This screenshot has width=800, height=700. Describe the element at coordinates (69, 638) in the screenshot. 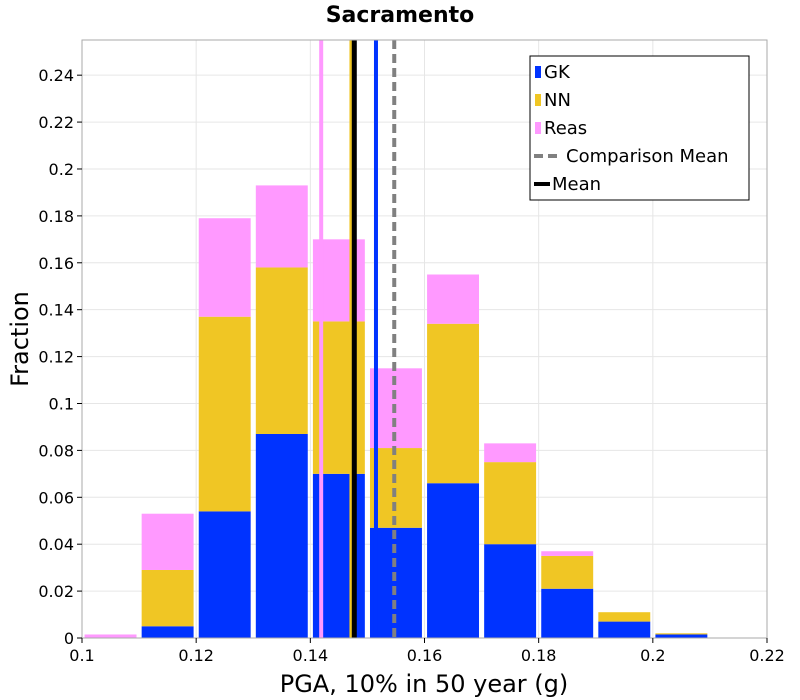

I see `y-tick-label: 0` at that location.